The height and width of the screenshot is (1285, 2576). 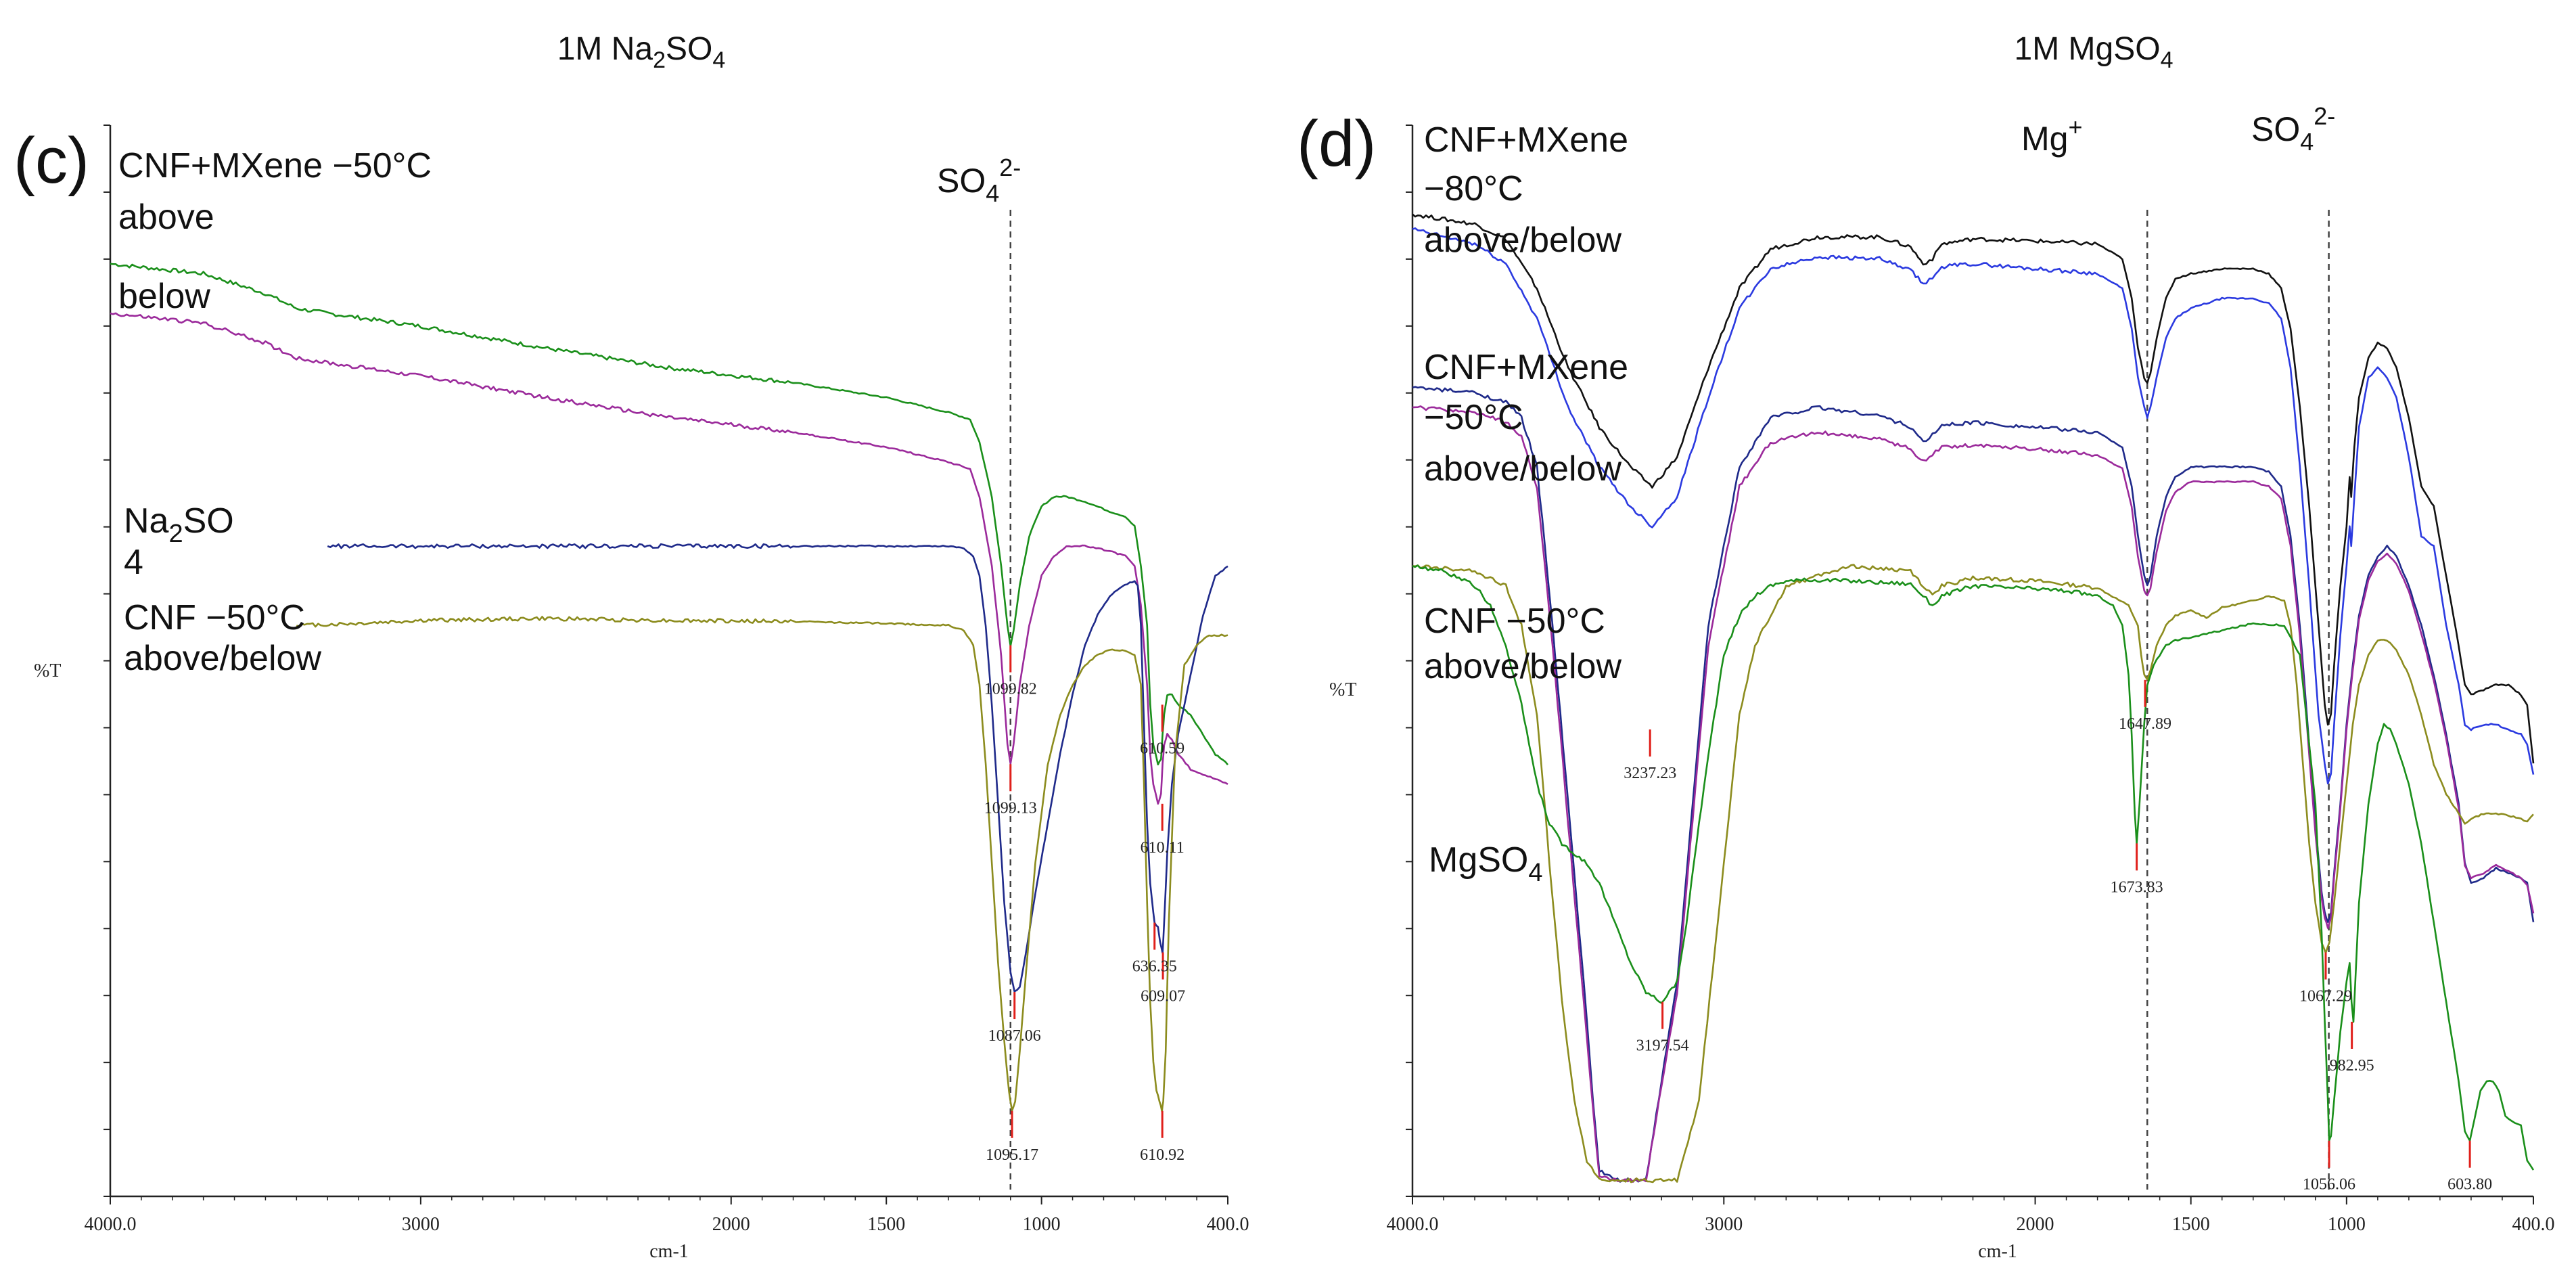 What do you see at coordinates (1163, 996) in the screenshot?
I see `peak-label: 609.07` at bounding box center [1163, 996].